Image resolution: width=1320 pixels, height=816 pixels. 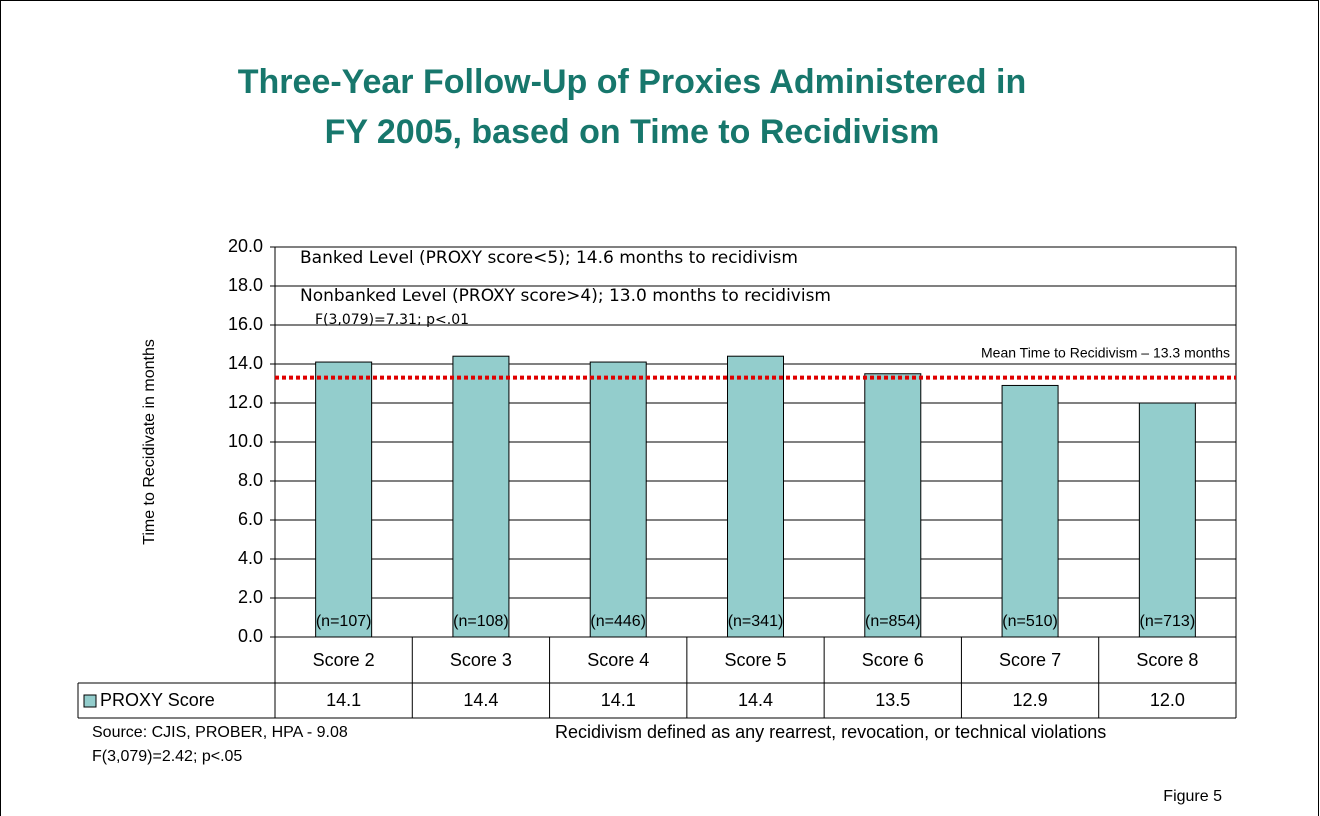 What do you see at coordinates (756, 621) in the screenshot?
I see `n-label: (n=341)` at bounding box center [756, 621].